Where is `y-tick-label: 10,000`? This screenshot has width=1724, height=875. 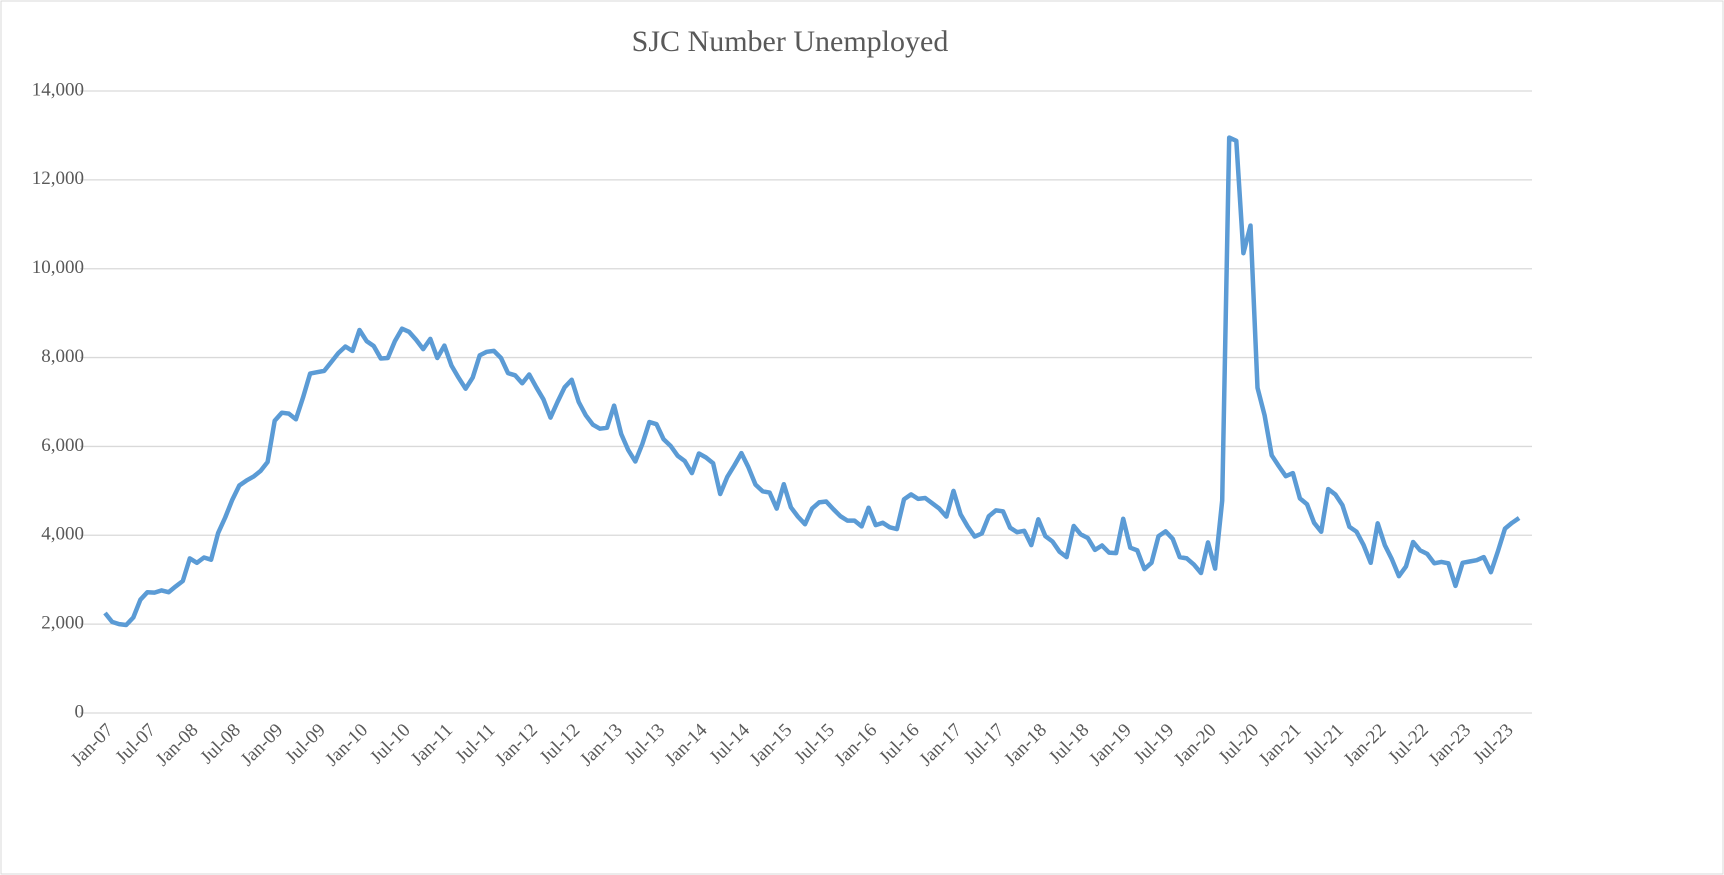 y-tick-label: 10,000 is located at coordinates (58, 267).